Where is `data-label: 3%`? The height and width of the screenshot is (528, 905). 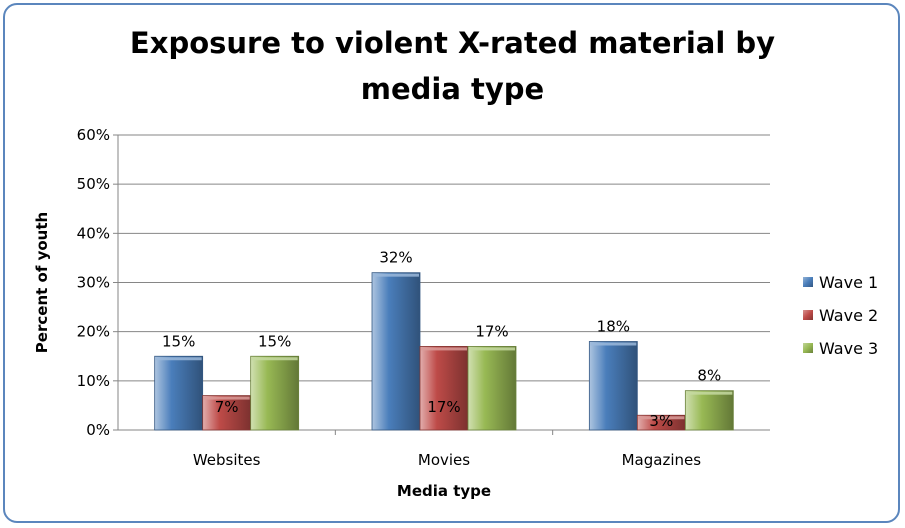 data-label: 3% is located at coordinates (661, 421).